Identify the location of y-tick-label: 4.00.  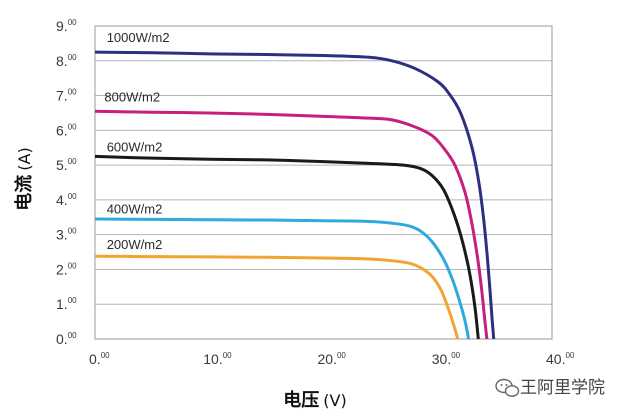
(66, 200).